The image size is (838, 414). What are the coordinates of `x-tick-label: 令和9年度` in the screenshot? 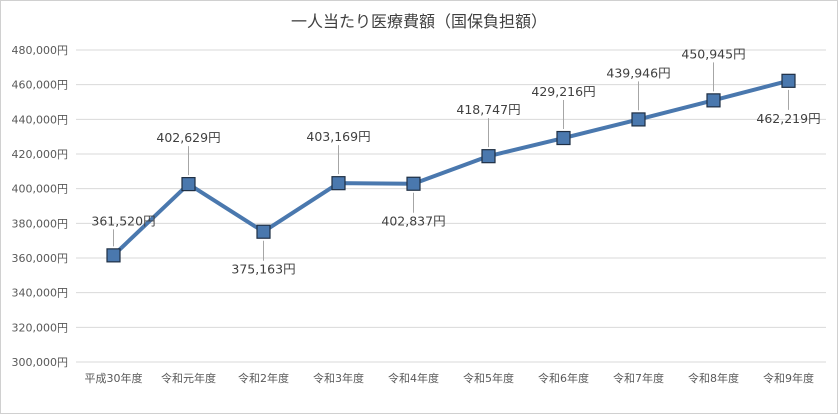 It's located at (788, 378).